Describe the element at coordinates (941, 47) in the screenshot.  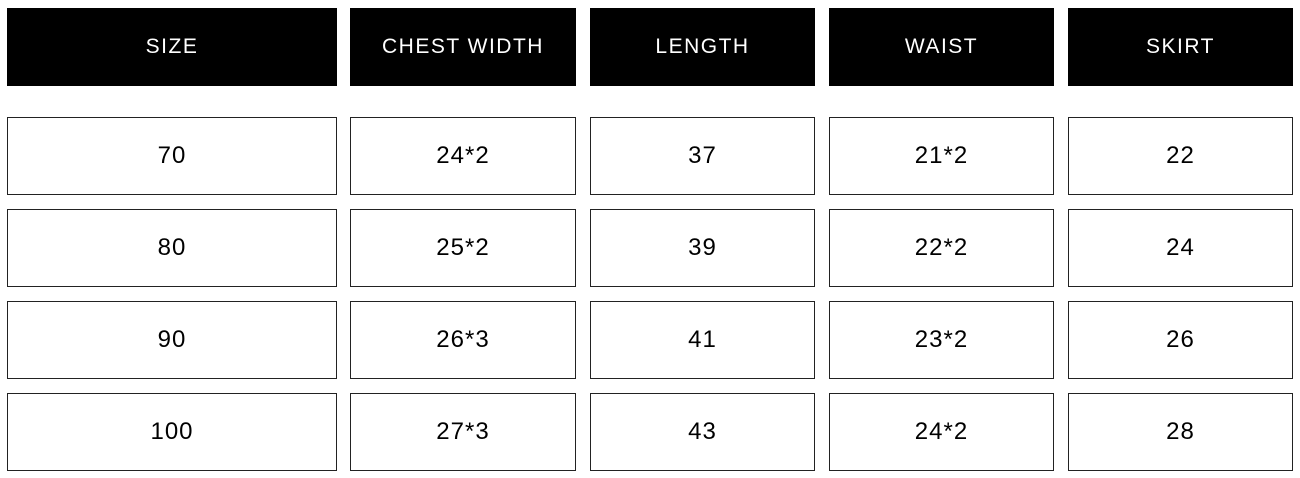
I see `header-waist: WAIST` at that location.